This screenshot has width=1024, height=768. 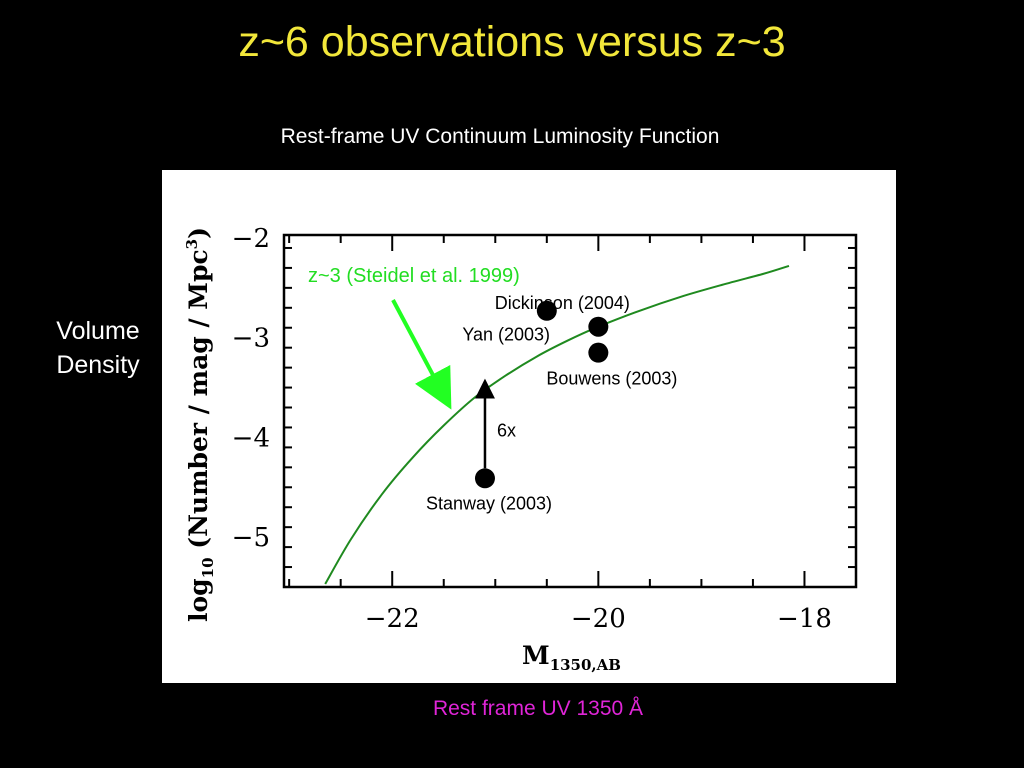 What do you see at coordinates (562, 303) in the screenshot?
I see `data-point-label: Dickinson (2004)` at bounding box center [562, 303].